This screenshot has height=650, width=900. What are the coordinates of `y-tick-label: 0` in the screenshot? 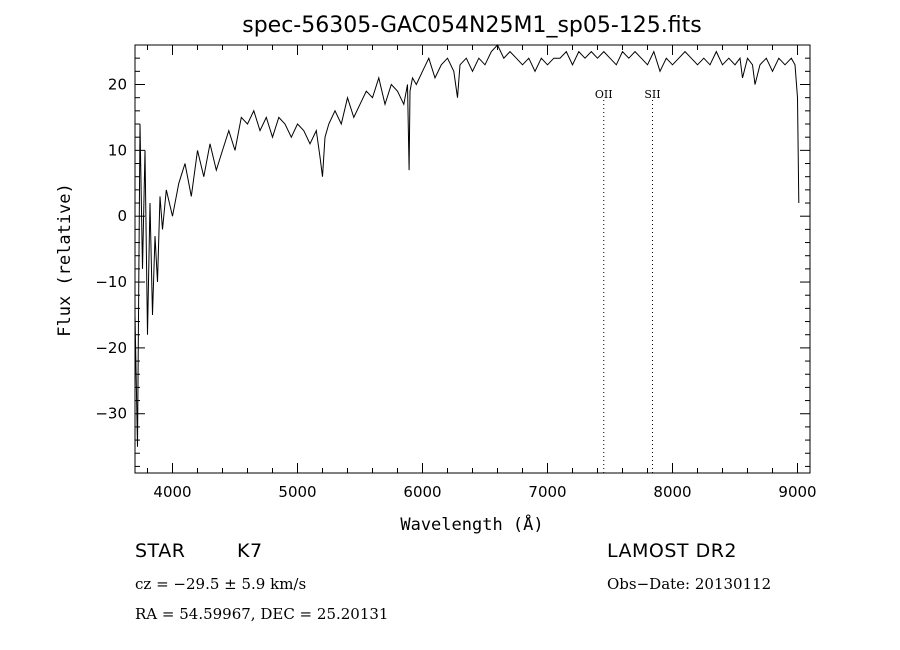 It's located at (122, 216).